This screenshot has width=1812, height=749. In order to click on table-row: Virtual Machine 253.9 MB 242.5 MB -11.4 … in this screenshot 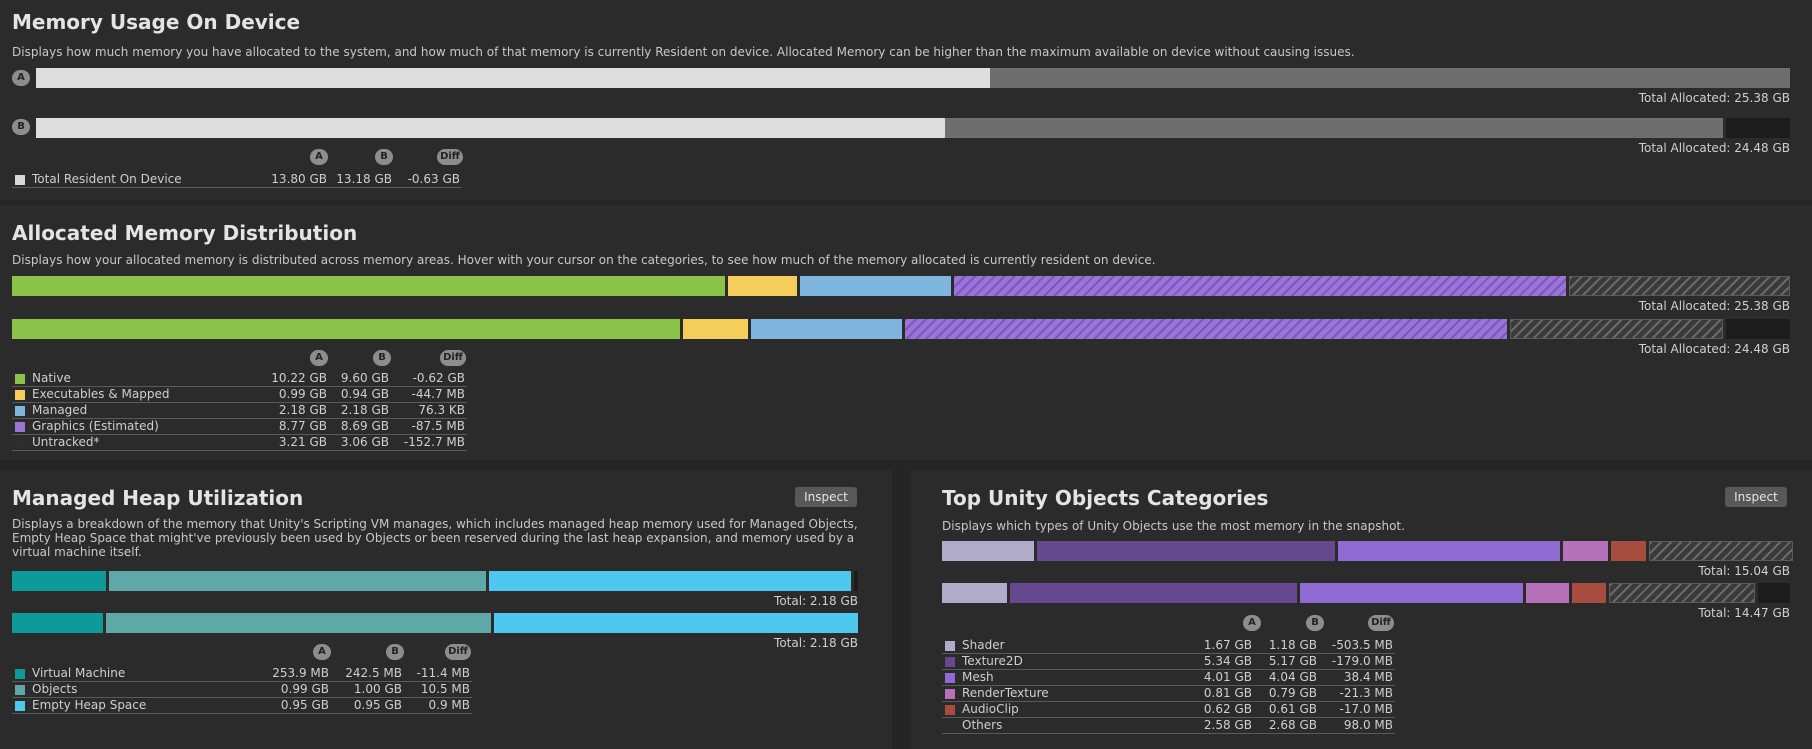, I will do `click(242, 674)`.